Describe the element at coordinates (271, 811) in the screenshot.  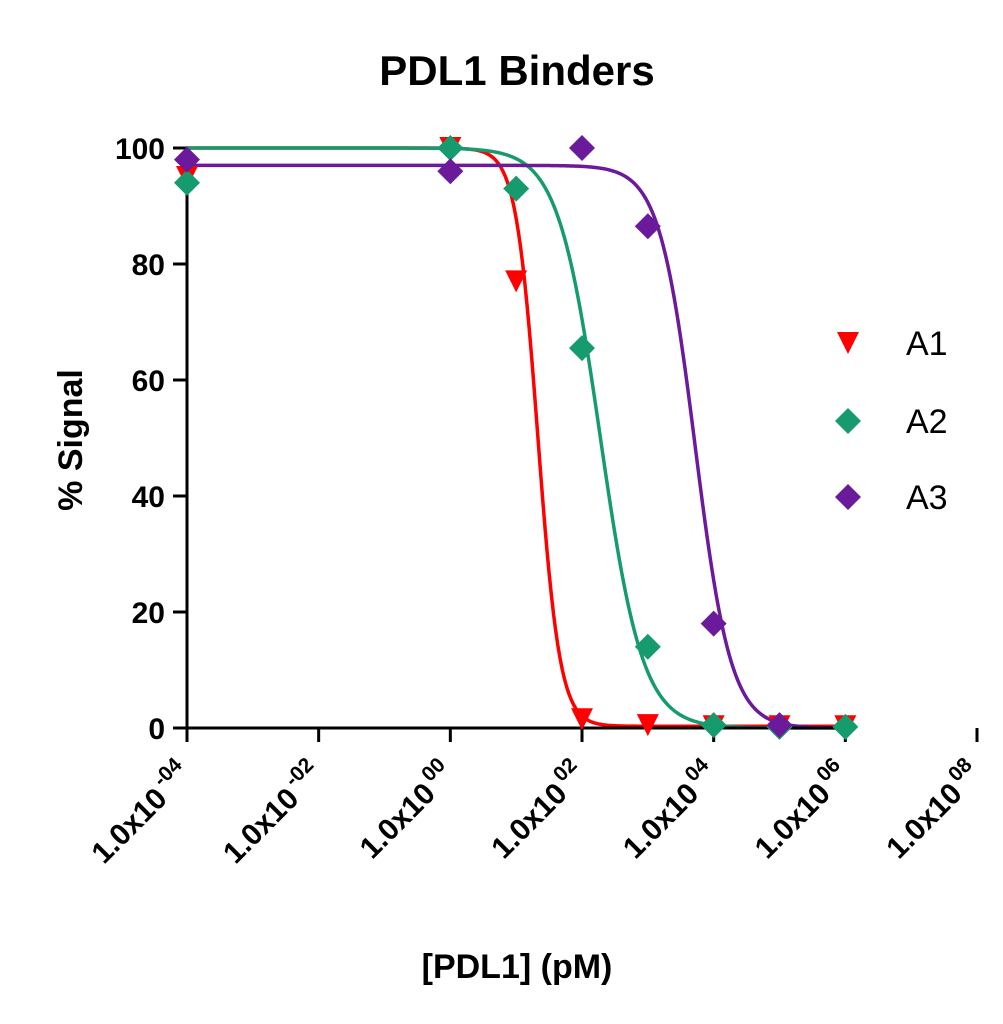
I see `x-tick-label: 1.0x10-02` at that location.